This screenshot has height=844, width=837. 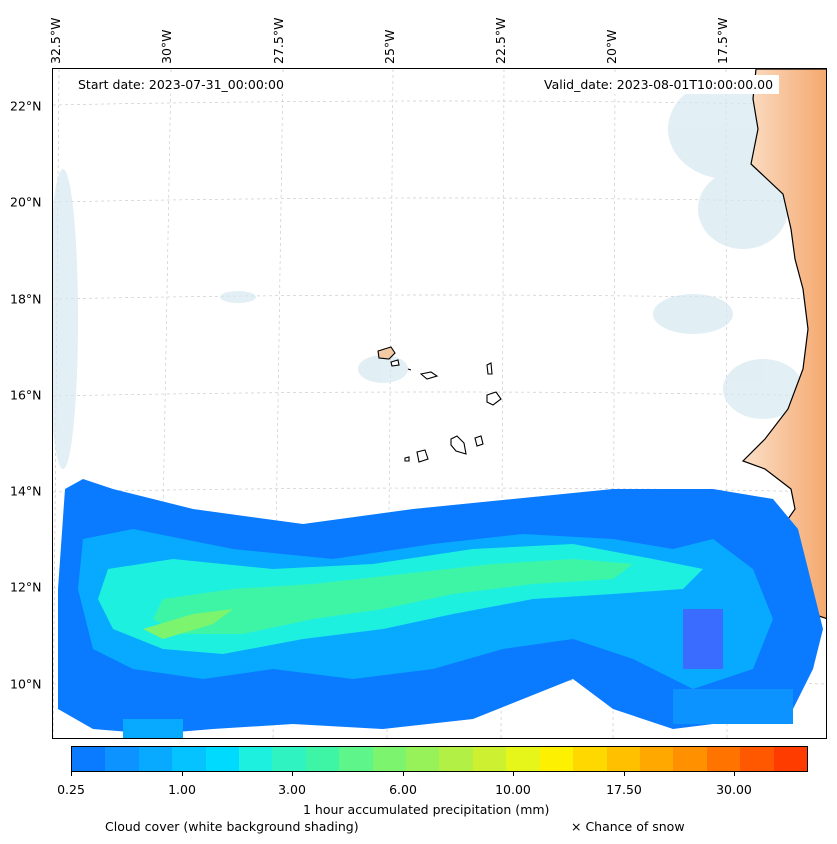 What do you see at coordinates (166, 46) in the screenshot?
I see `lon-label: 30°W` at bounding box center [166, 46].